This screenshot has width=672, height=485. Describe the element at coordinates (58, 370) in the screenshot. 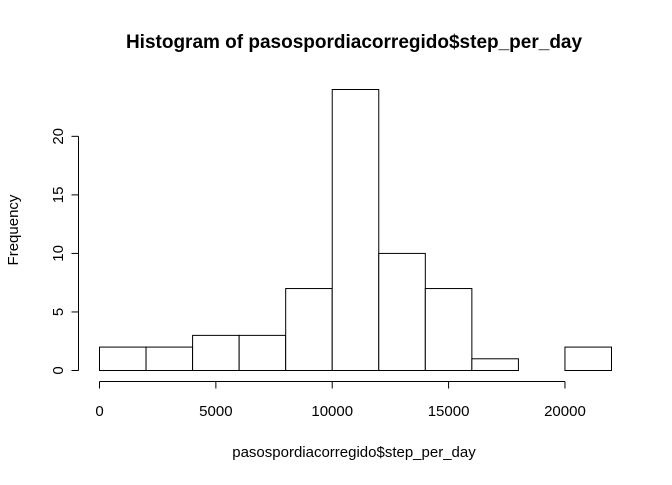

I see `y-tick-label-0: 0` at that location.